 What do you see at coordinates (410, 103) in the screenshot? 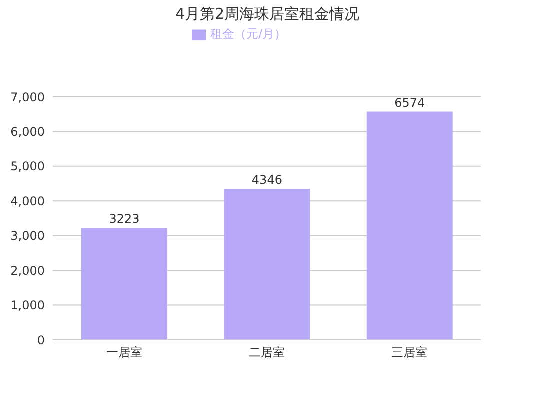
I see `data-label: 6574` at bounding box center [410, 103].